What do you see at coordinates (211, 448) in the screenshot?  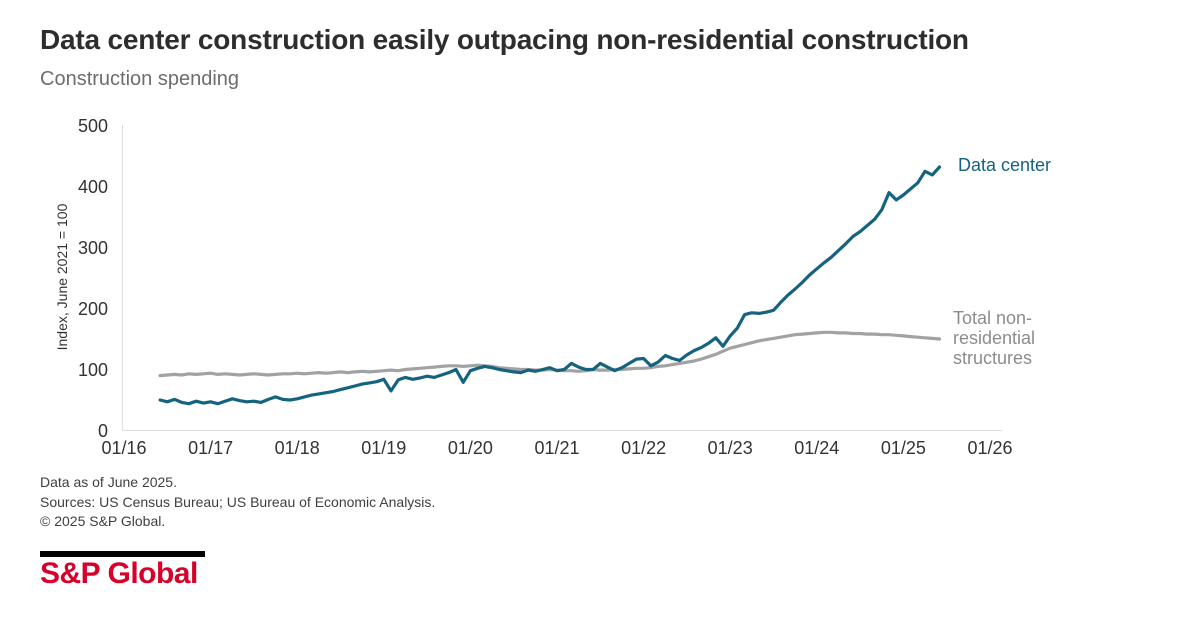 I see `x-tick-label: 01/17` at bounding box center [211, 448].